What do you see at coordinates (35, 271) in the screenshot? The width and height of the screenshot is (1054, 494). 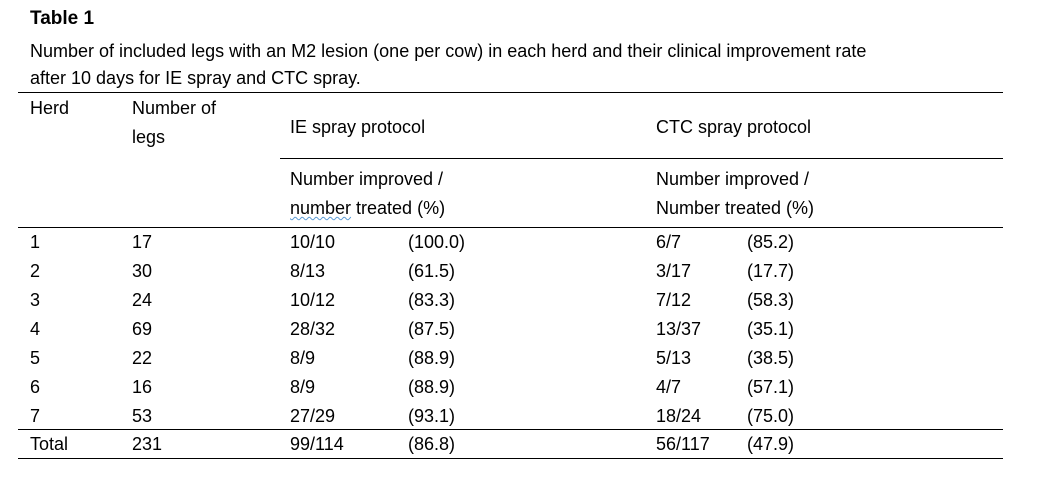 I see `cell-herd: 2` at bounding box center [35, 271].